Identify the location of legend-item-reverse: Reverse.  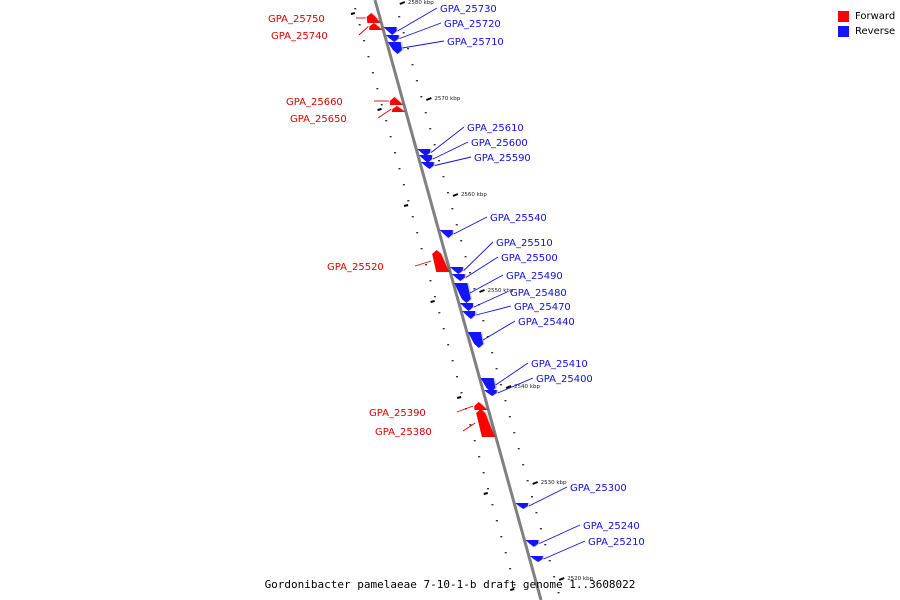
(866, 31).